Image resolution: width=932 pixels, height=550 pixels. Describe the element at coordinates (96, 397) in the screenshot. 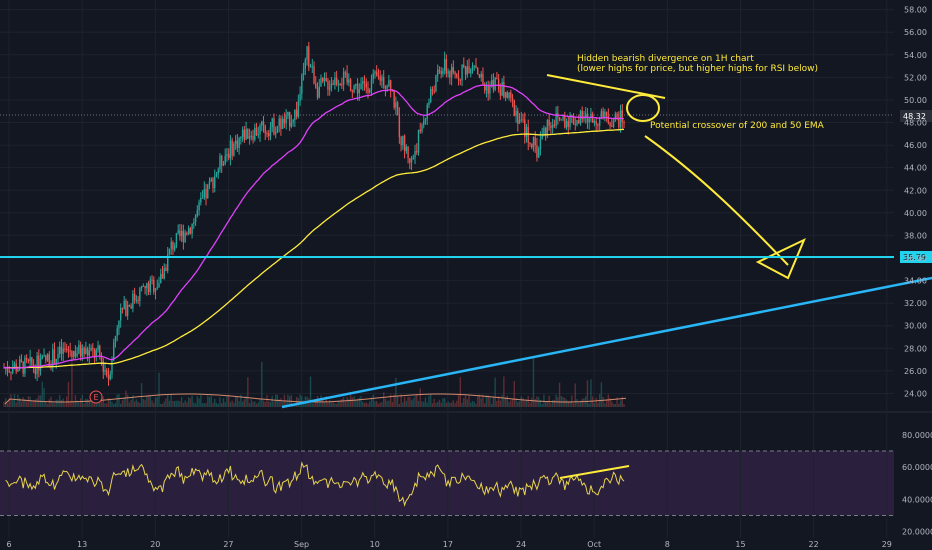

I see `event-marker` at that location.